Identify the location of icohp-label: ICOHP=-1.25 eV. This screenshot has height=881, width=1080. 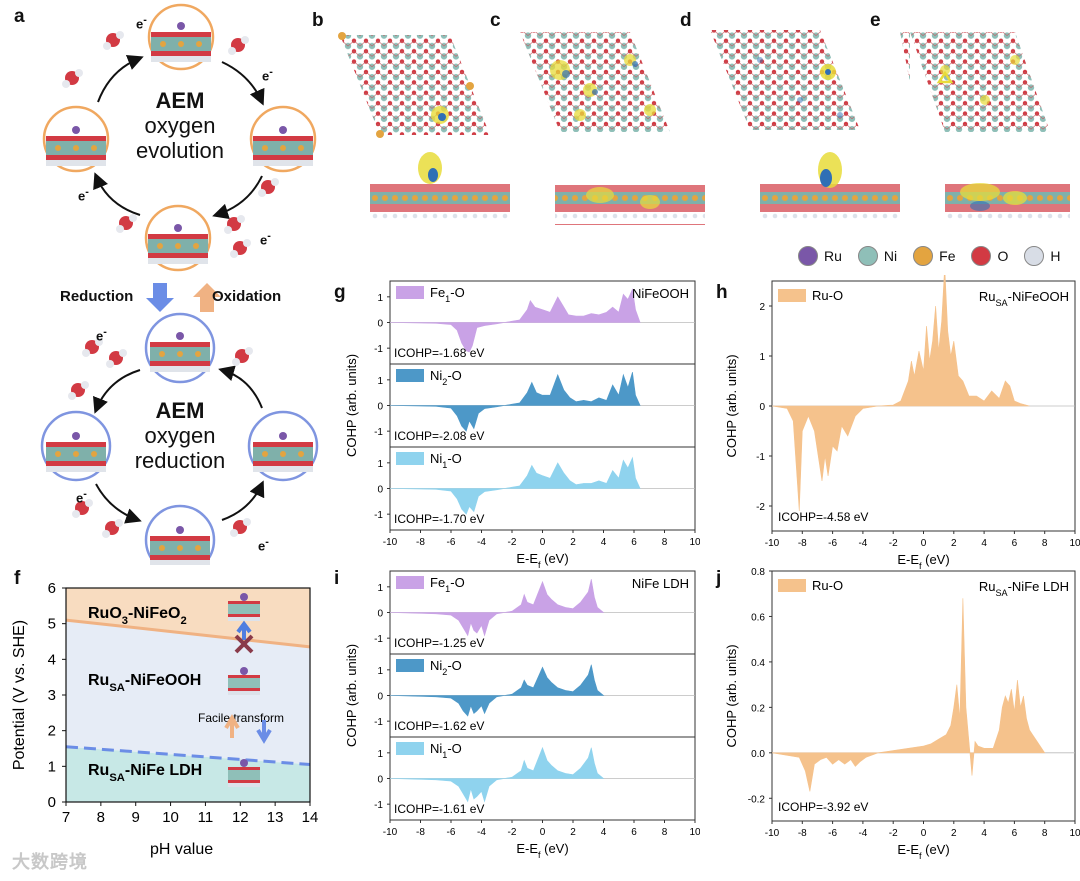
(439, 643).